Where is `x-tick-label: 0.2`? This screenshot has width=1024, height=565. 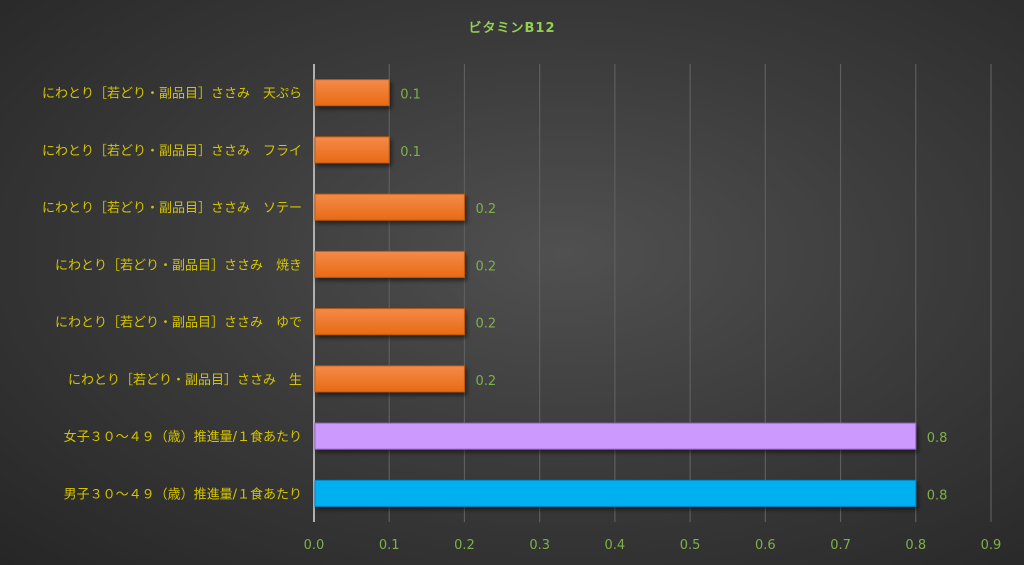 x-tick-label: 0.2 is located at coordinates (464, 545).